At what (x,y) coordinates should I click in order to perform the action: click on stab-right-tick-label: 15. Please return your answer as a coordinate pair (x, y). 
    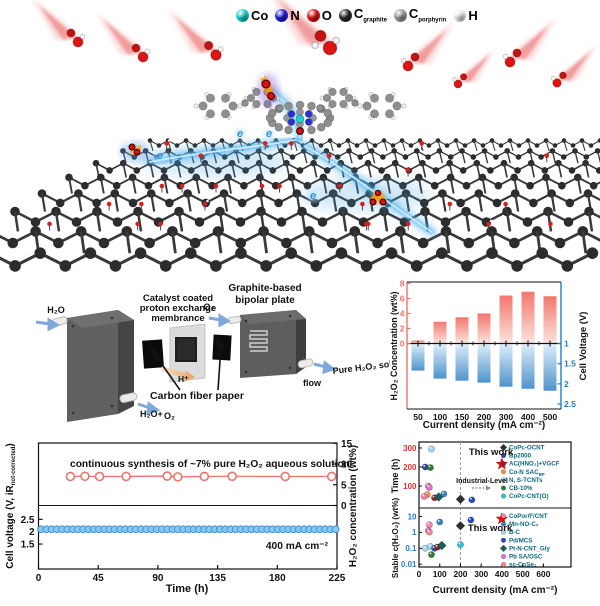
    Looking at the image, I should click on (347, 444).